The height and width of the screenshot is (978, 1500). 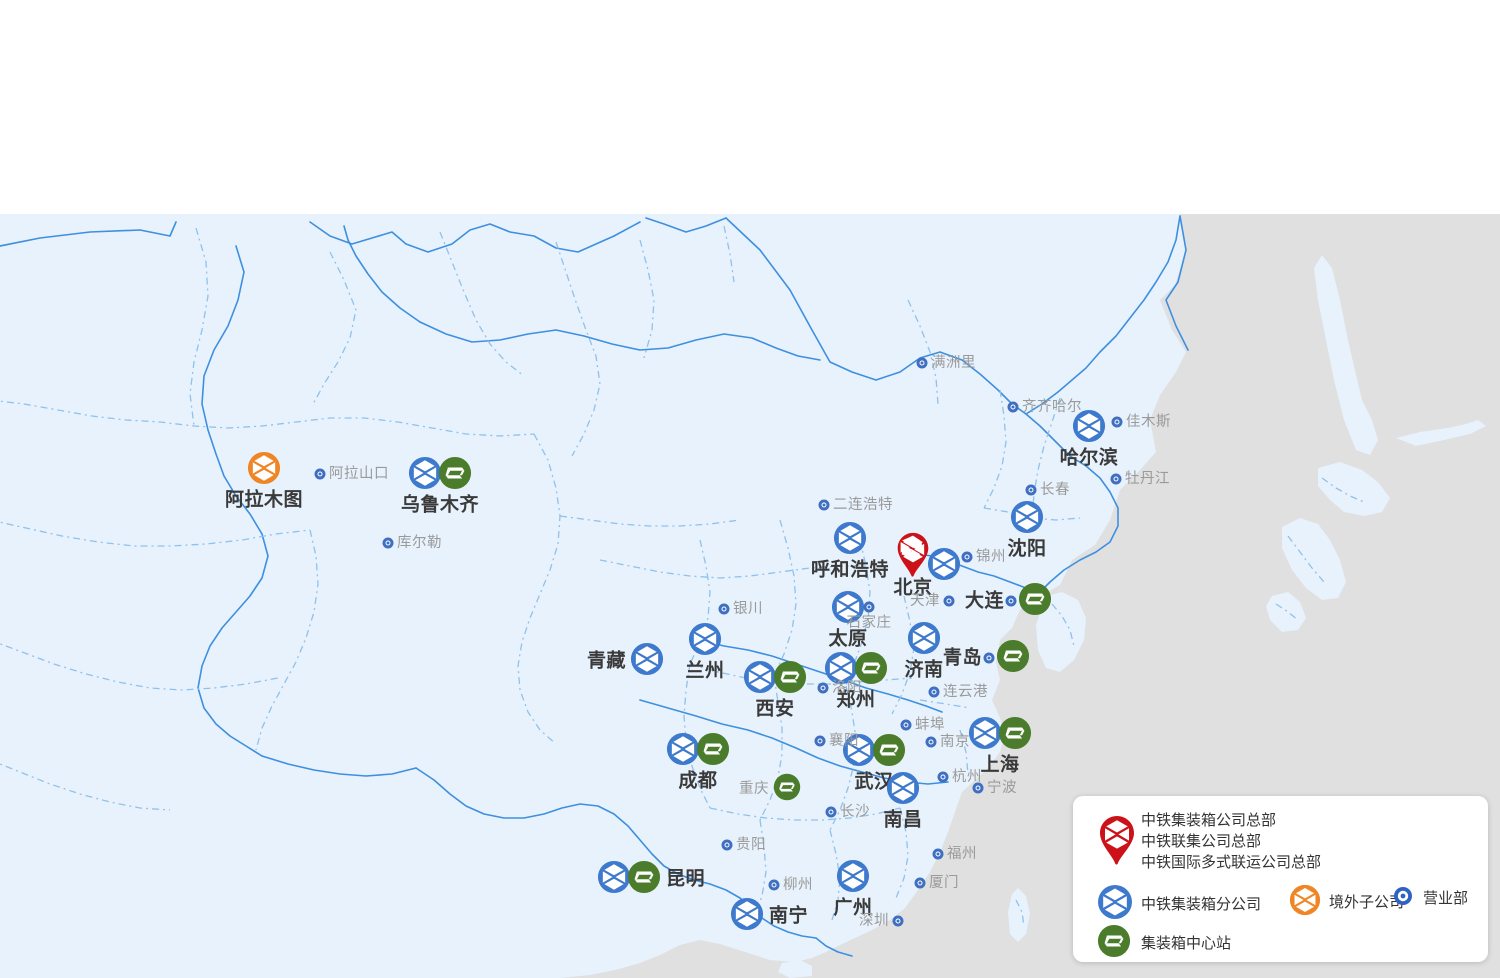 I want to click on overseas-icon, so click(x=1309, y=902).